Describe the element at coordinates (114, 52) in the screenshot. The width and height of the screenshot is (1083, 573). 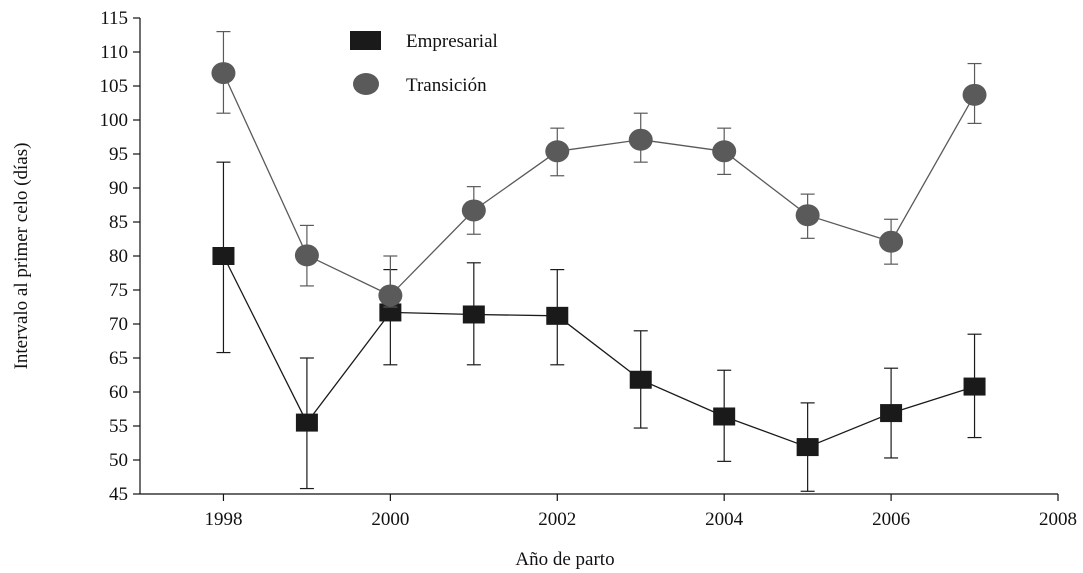
I see `y-tick-label: 110` at that location.